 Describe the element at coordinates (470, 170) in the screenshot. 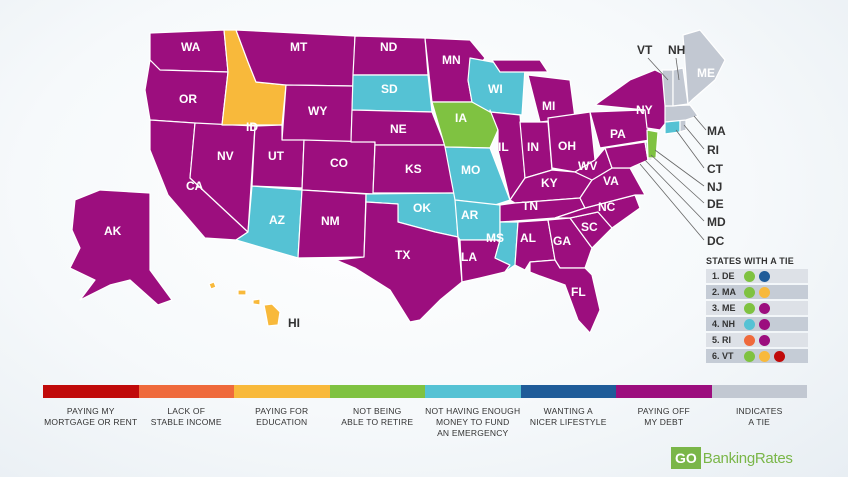

I see `label-mo: MO` at that location.